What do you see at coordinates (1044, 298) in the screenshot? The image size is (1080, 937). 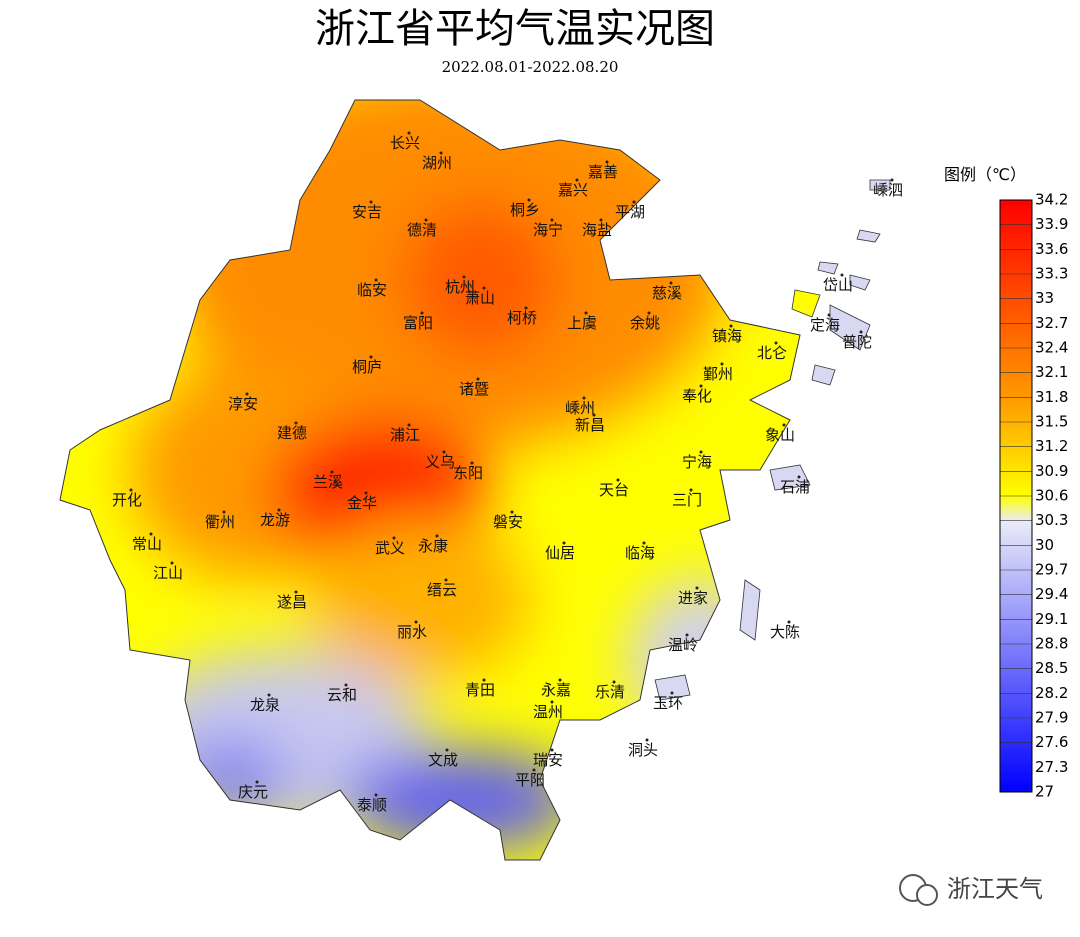 I see `legend-tick-label: 33` at bounding box center [1044, 298].